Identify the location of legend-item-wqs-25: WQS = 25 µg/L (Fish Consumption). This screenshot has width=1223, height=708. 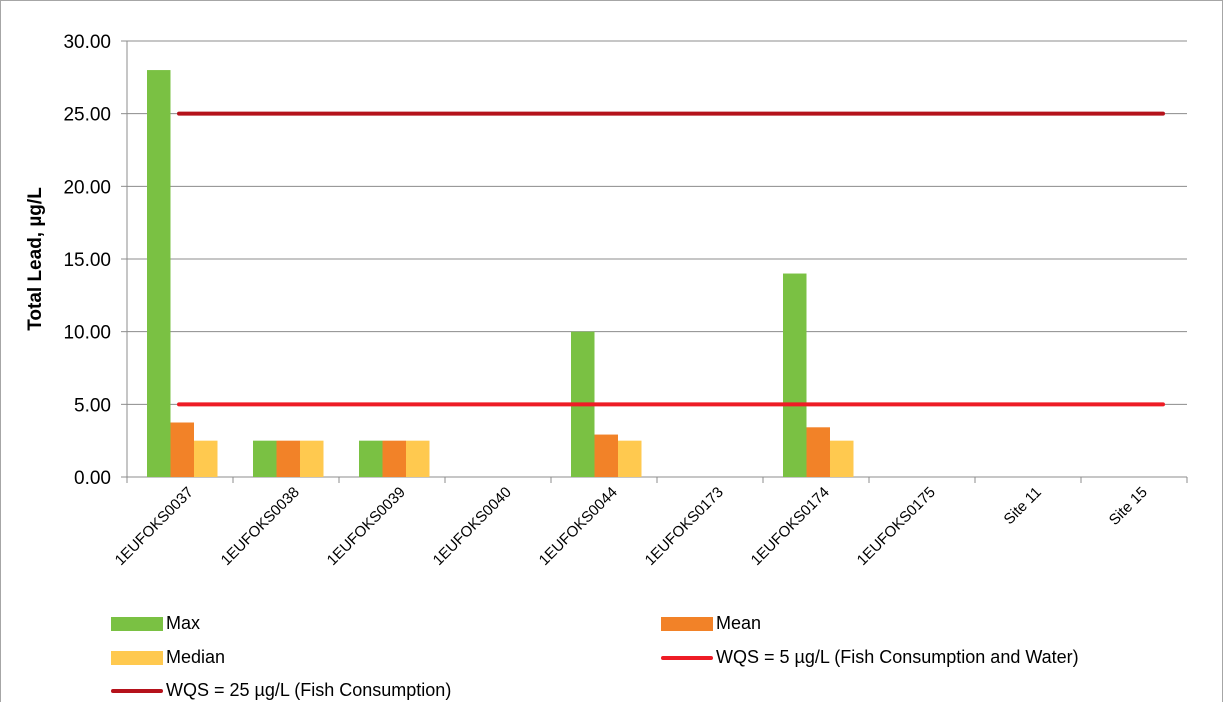
(281, 690).